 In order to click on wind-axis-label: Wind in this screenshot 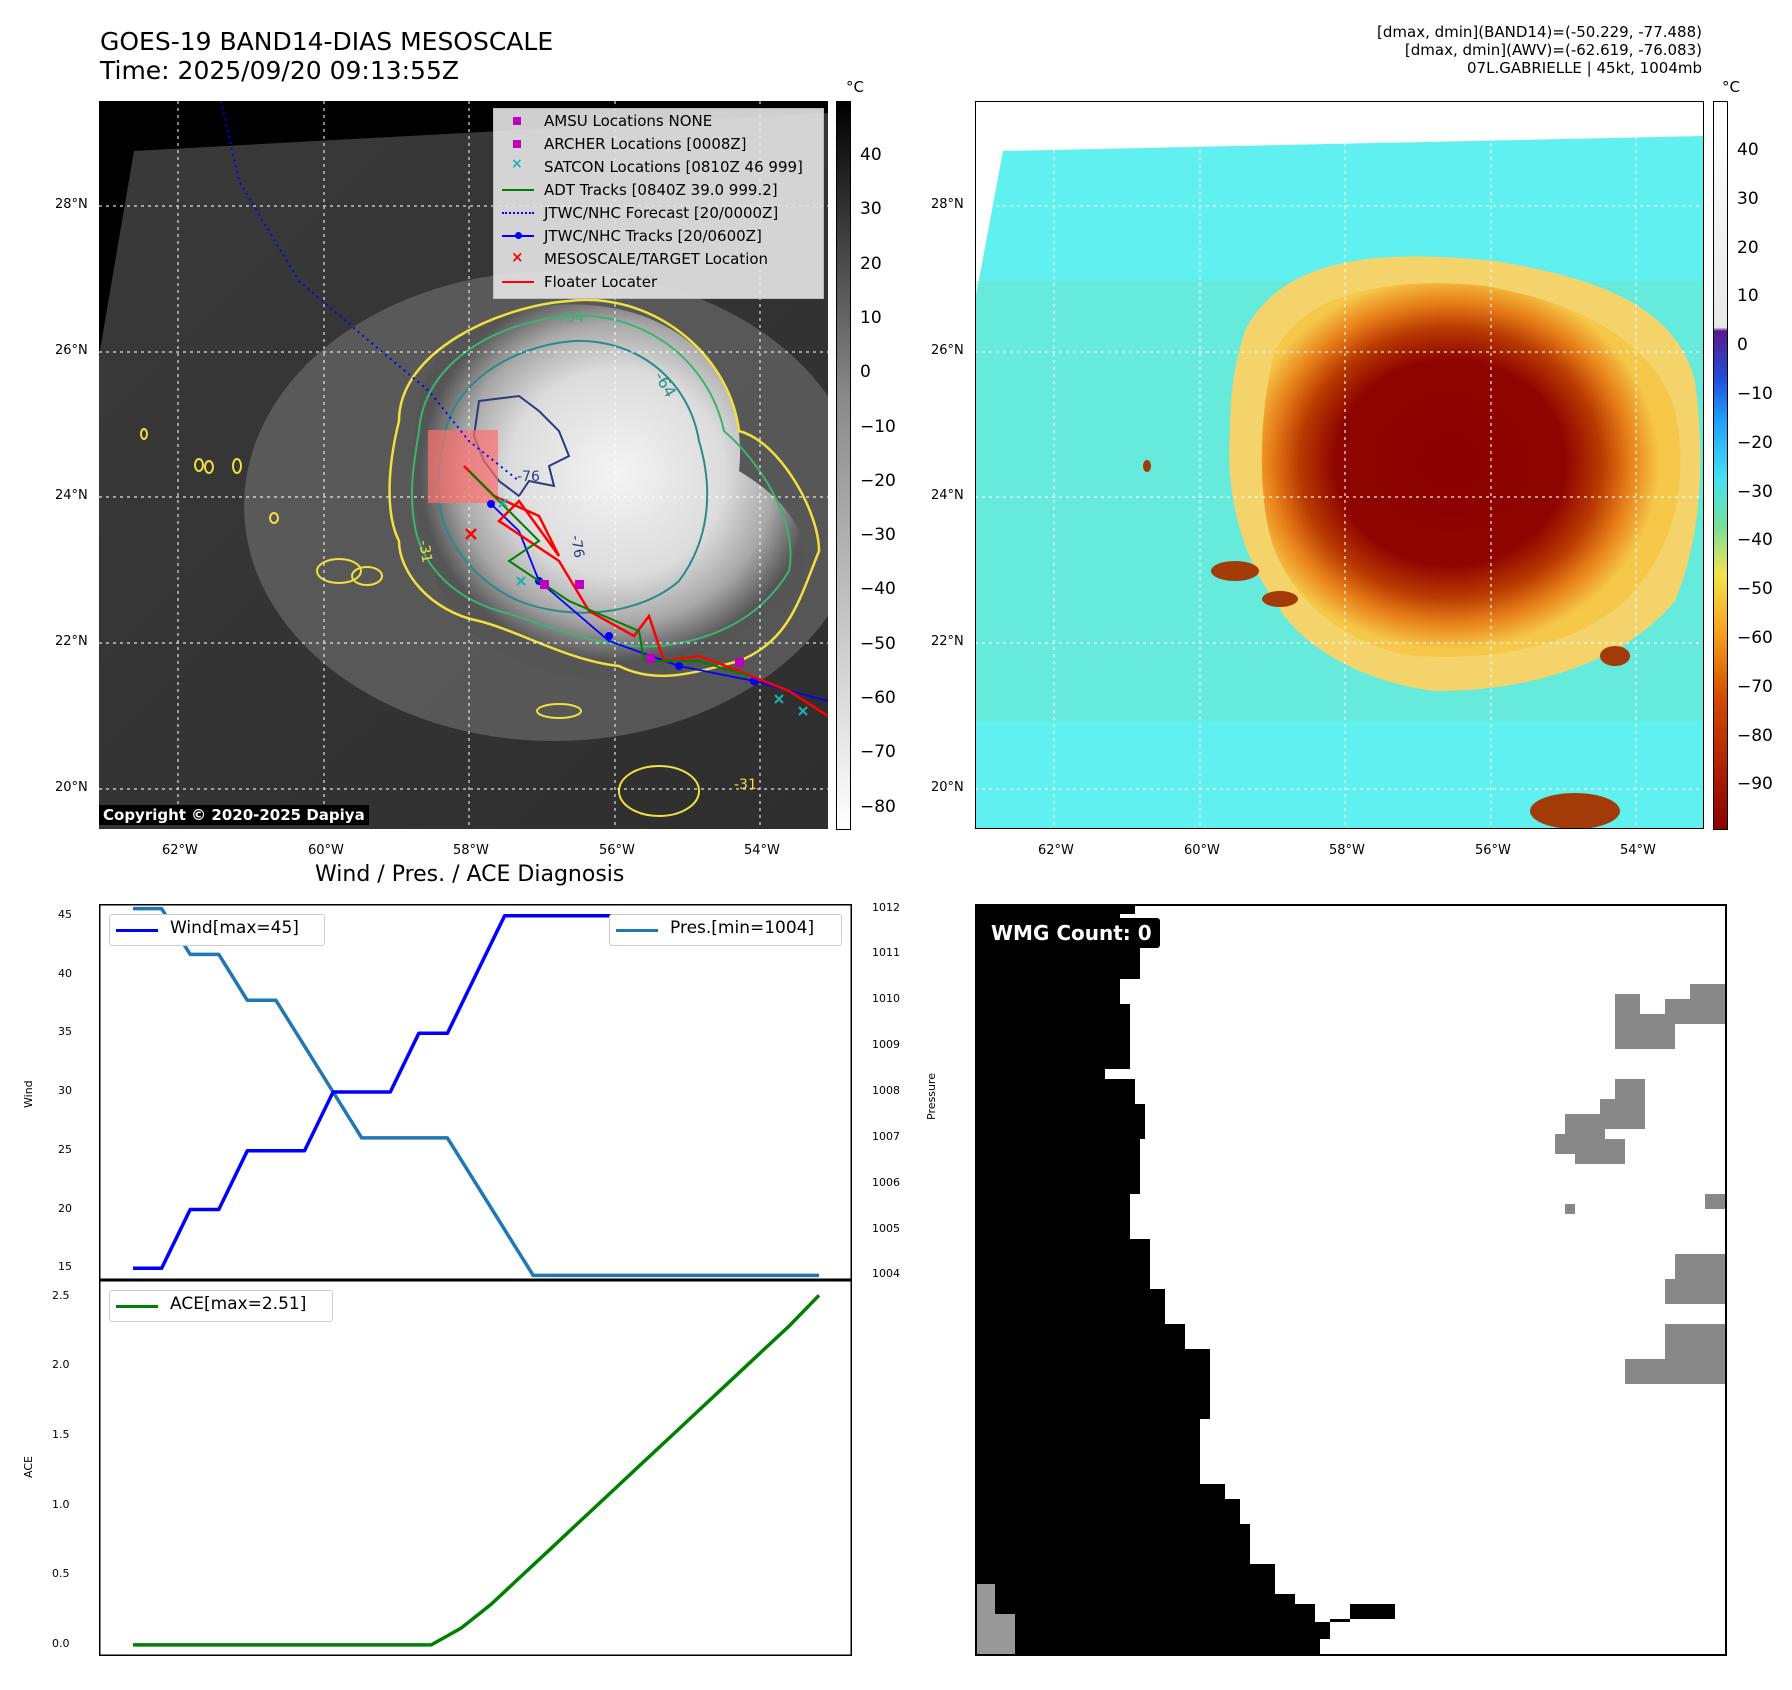, I will do `click(28, 1094)`.